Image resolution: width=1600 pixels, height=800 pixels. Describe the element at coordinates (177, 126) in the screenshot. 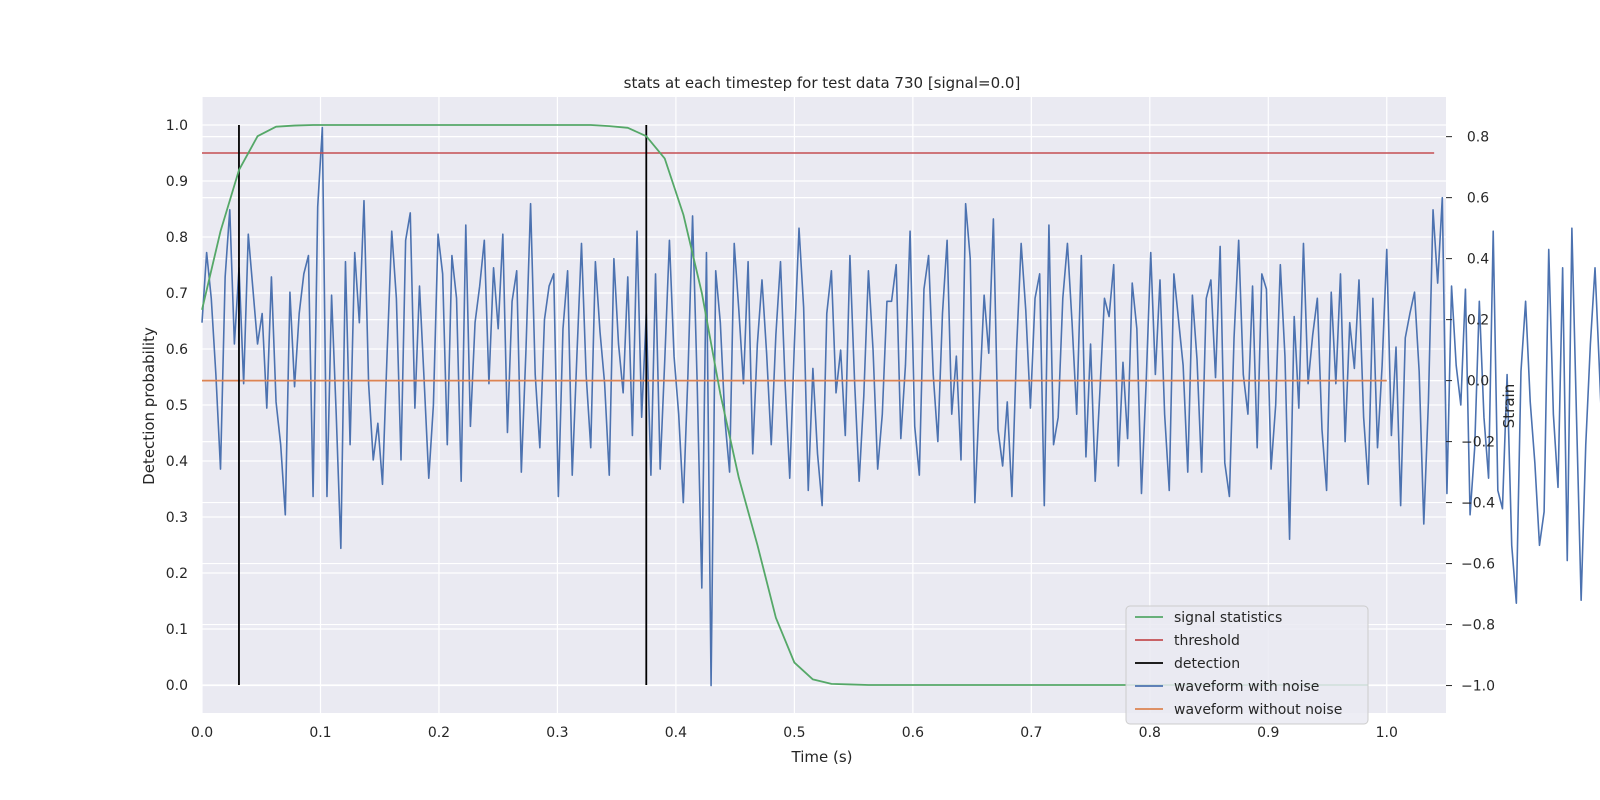

I see `y-tick-label: 1.0` at that location.